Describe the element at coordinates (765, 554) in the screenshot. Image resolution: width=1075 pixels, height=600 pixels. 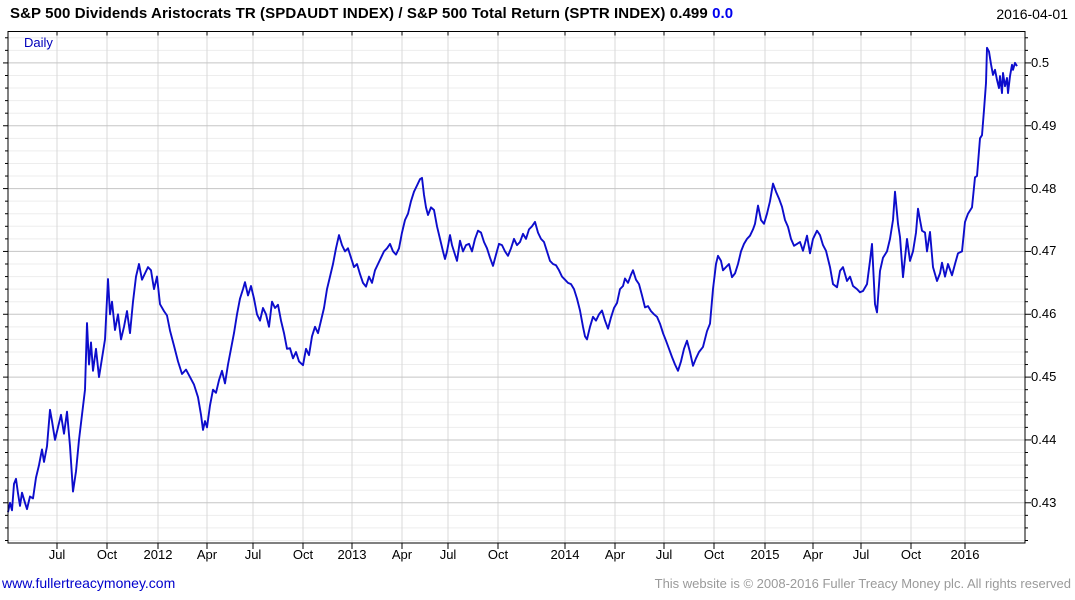
I see `x-axis-label: 2015` at that location.